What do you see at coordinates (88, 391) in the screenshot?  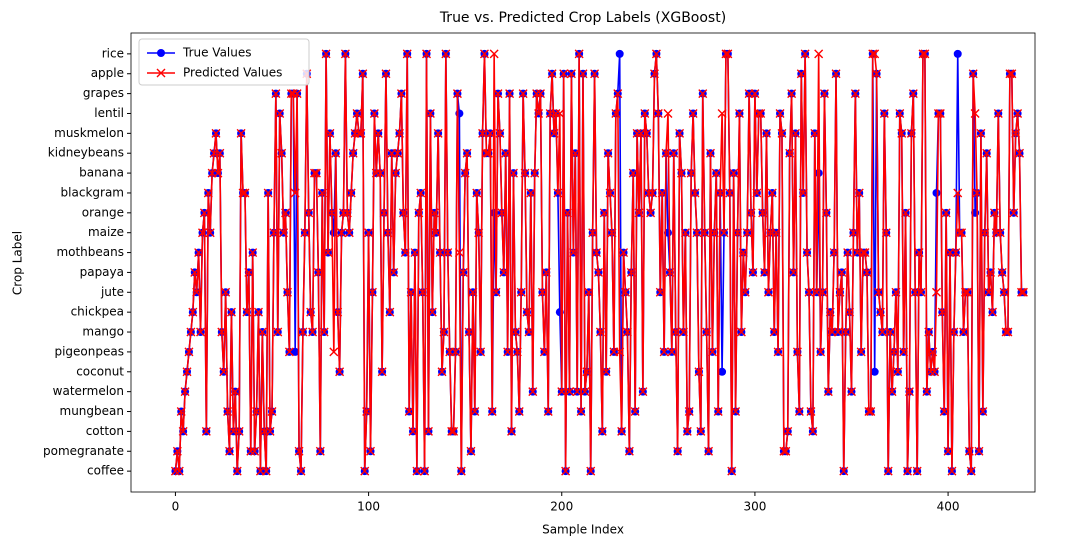 I see `y-tick-label: watermelon` at bounding box center [88, 391].